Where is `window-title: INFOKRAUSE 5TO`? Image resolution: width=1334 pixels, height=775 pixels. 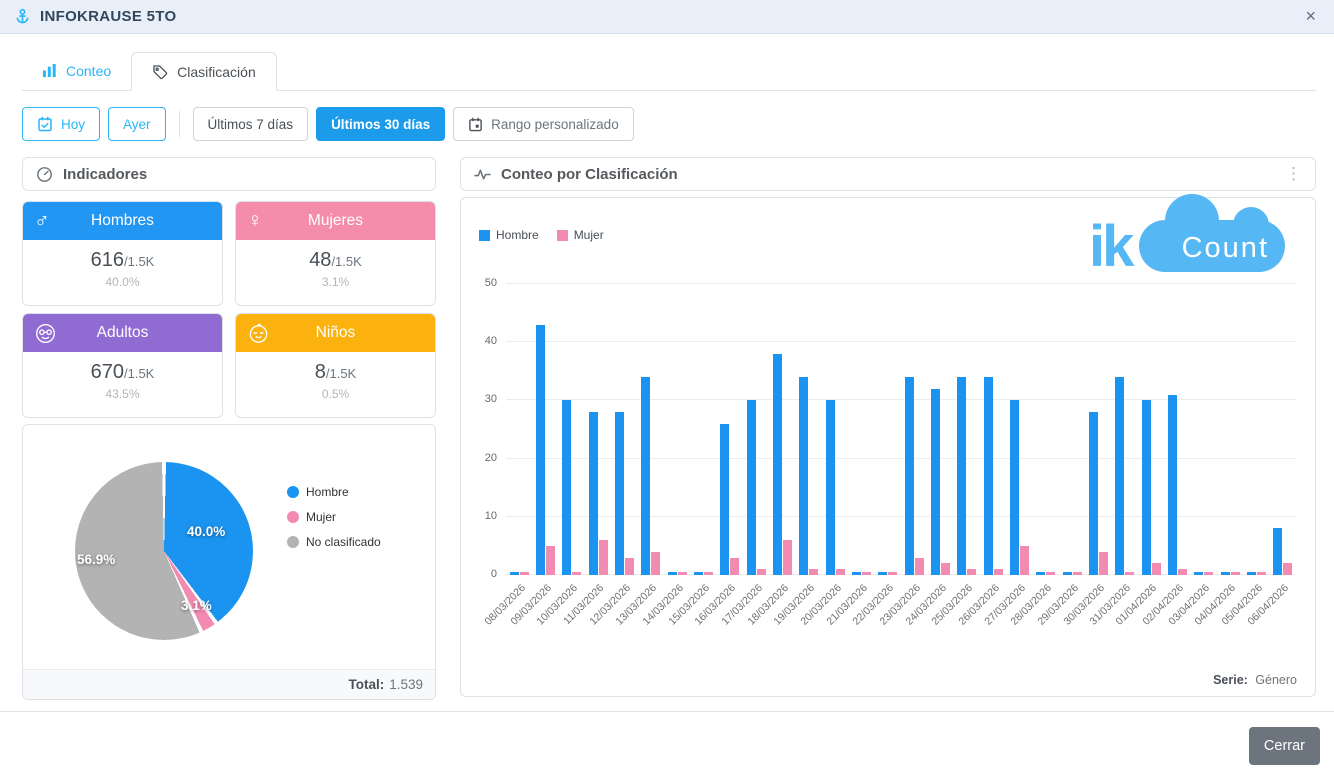 window-title: INFOKRAUSE 5TO is located at coordinates (108, 16).